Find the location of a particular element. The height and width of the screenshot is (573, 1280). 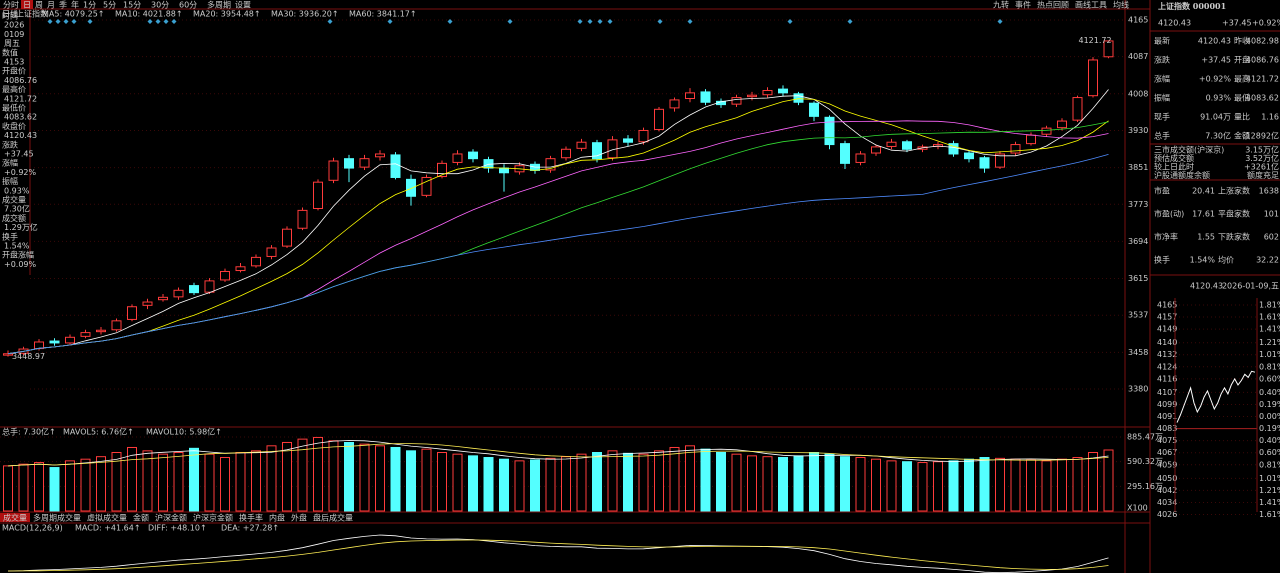

sidebar-value: +37.45 is located at coordinates (19, 154).